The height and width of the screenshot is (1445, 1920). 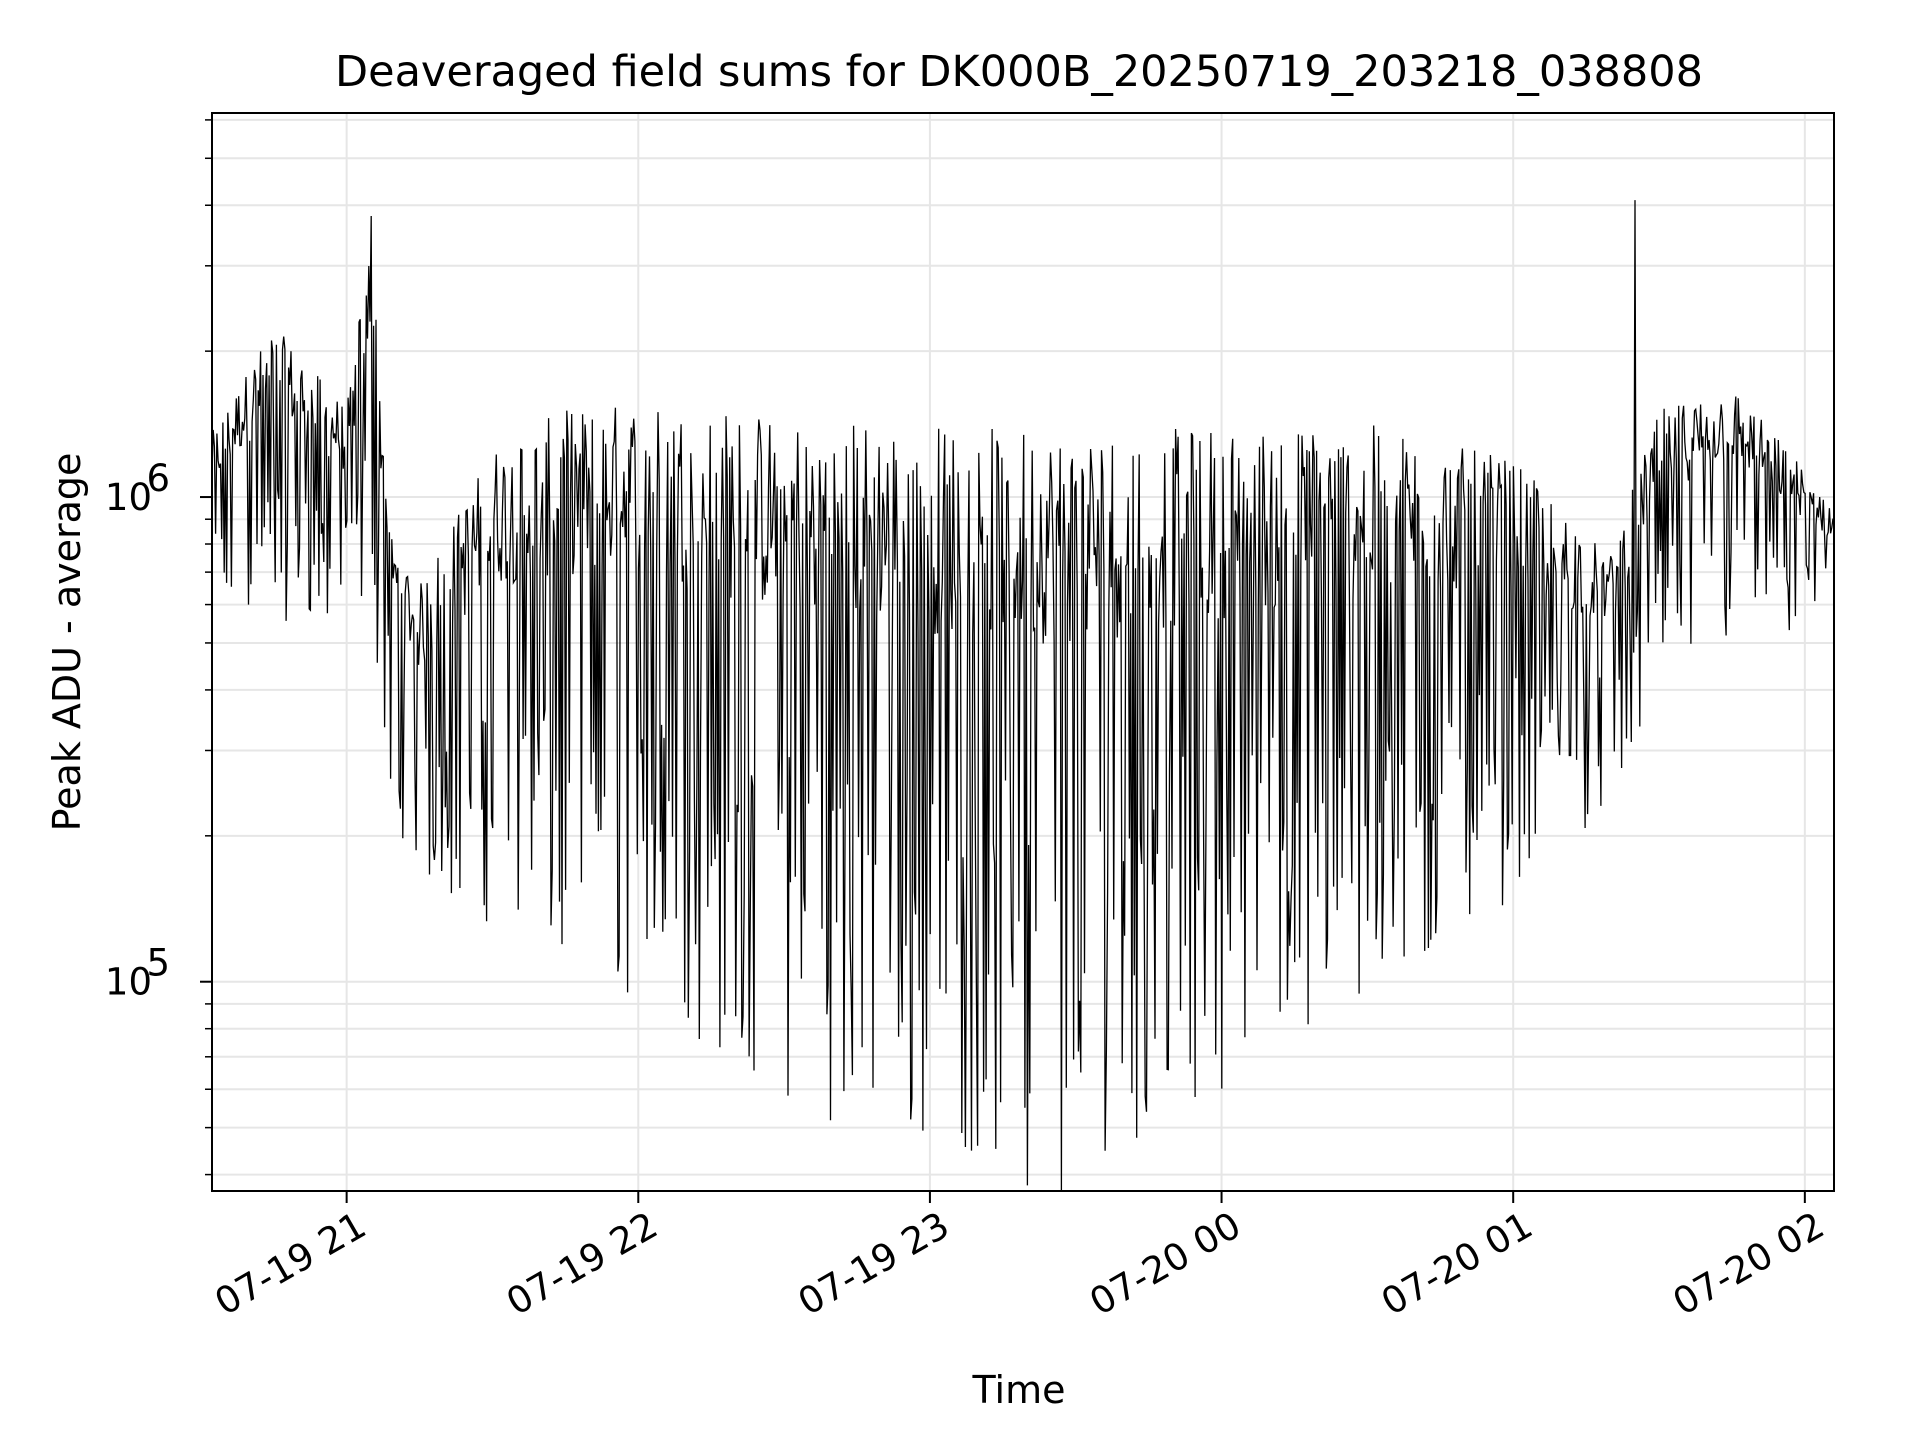 I want to click on x-tick-label: 07-19 23, so click(x=874, y=1264).